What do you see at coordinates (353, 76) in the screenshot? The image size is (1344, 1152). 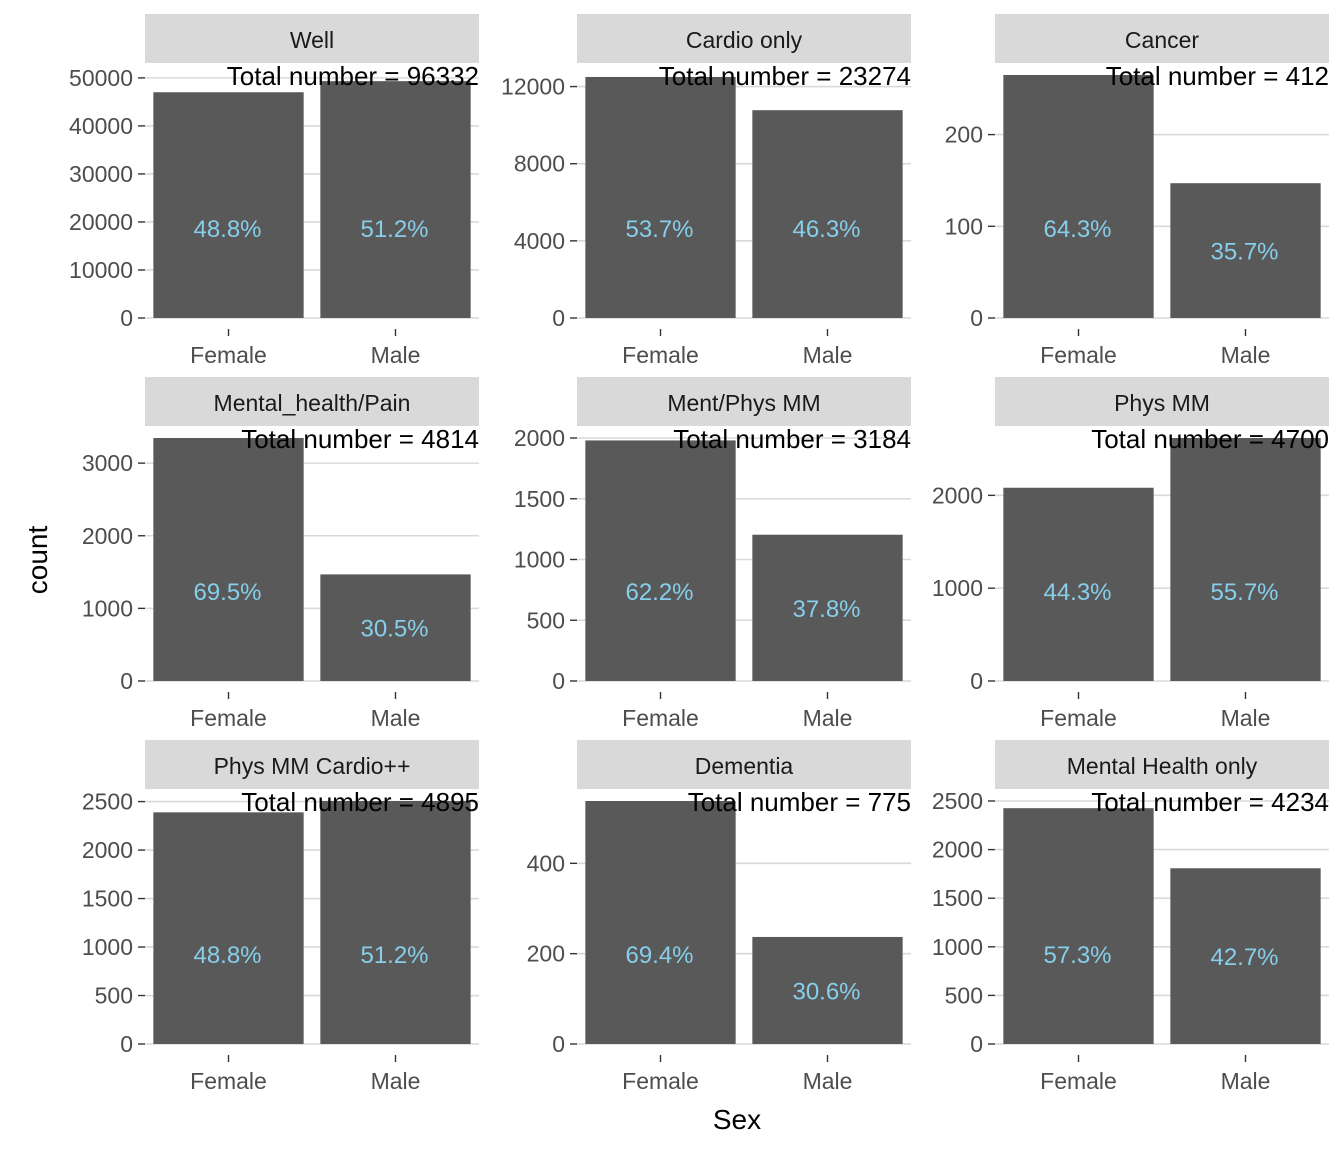 I see `total-number-label: Total number = 96332` at bounding box center [353, 76].